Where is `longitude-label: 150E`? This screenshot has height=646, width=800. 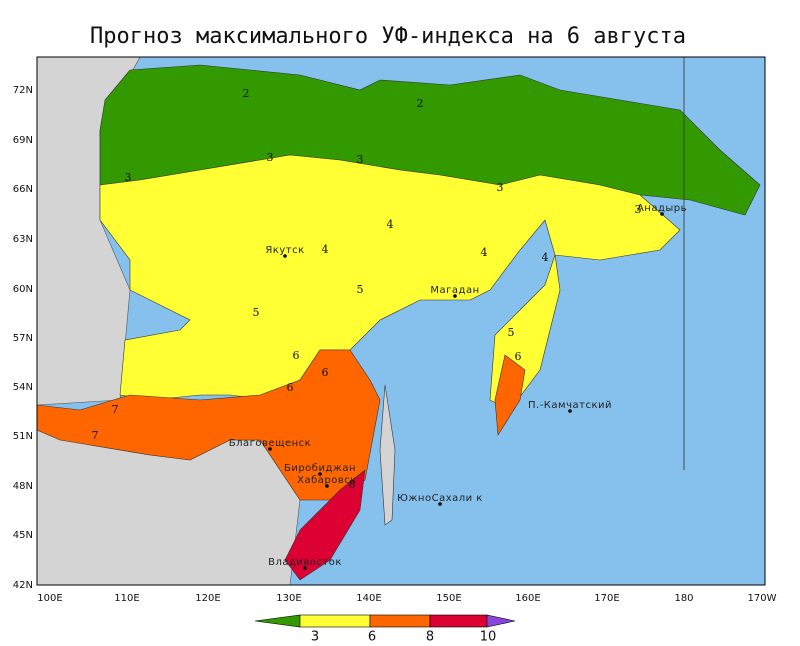
longitude-label: 150E is located at coordinates (448, 598).